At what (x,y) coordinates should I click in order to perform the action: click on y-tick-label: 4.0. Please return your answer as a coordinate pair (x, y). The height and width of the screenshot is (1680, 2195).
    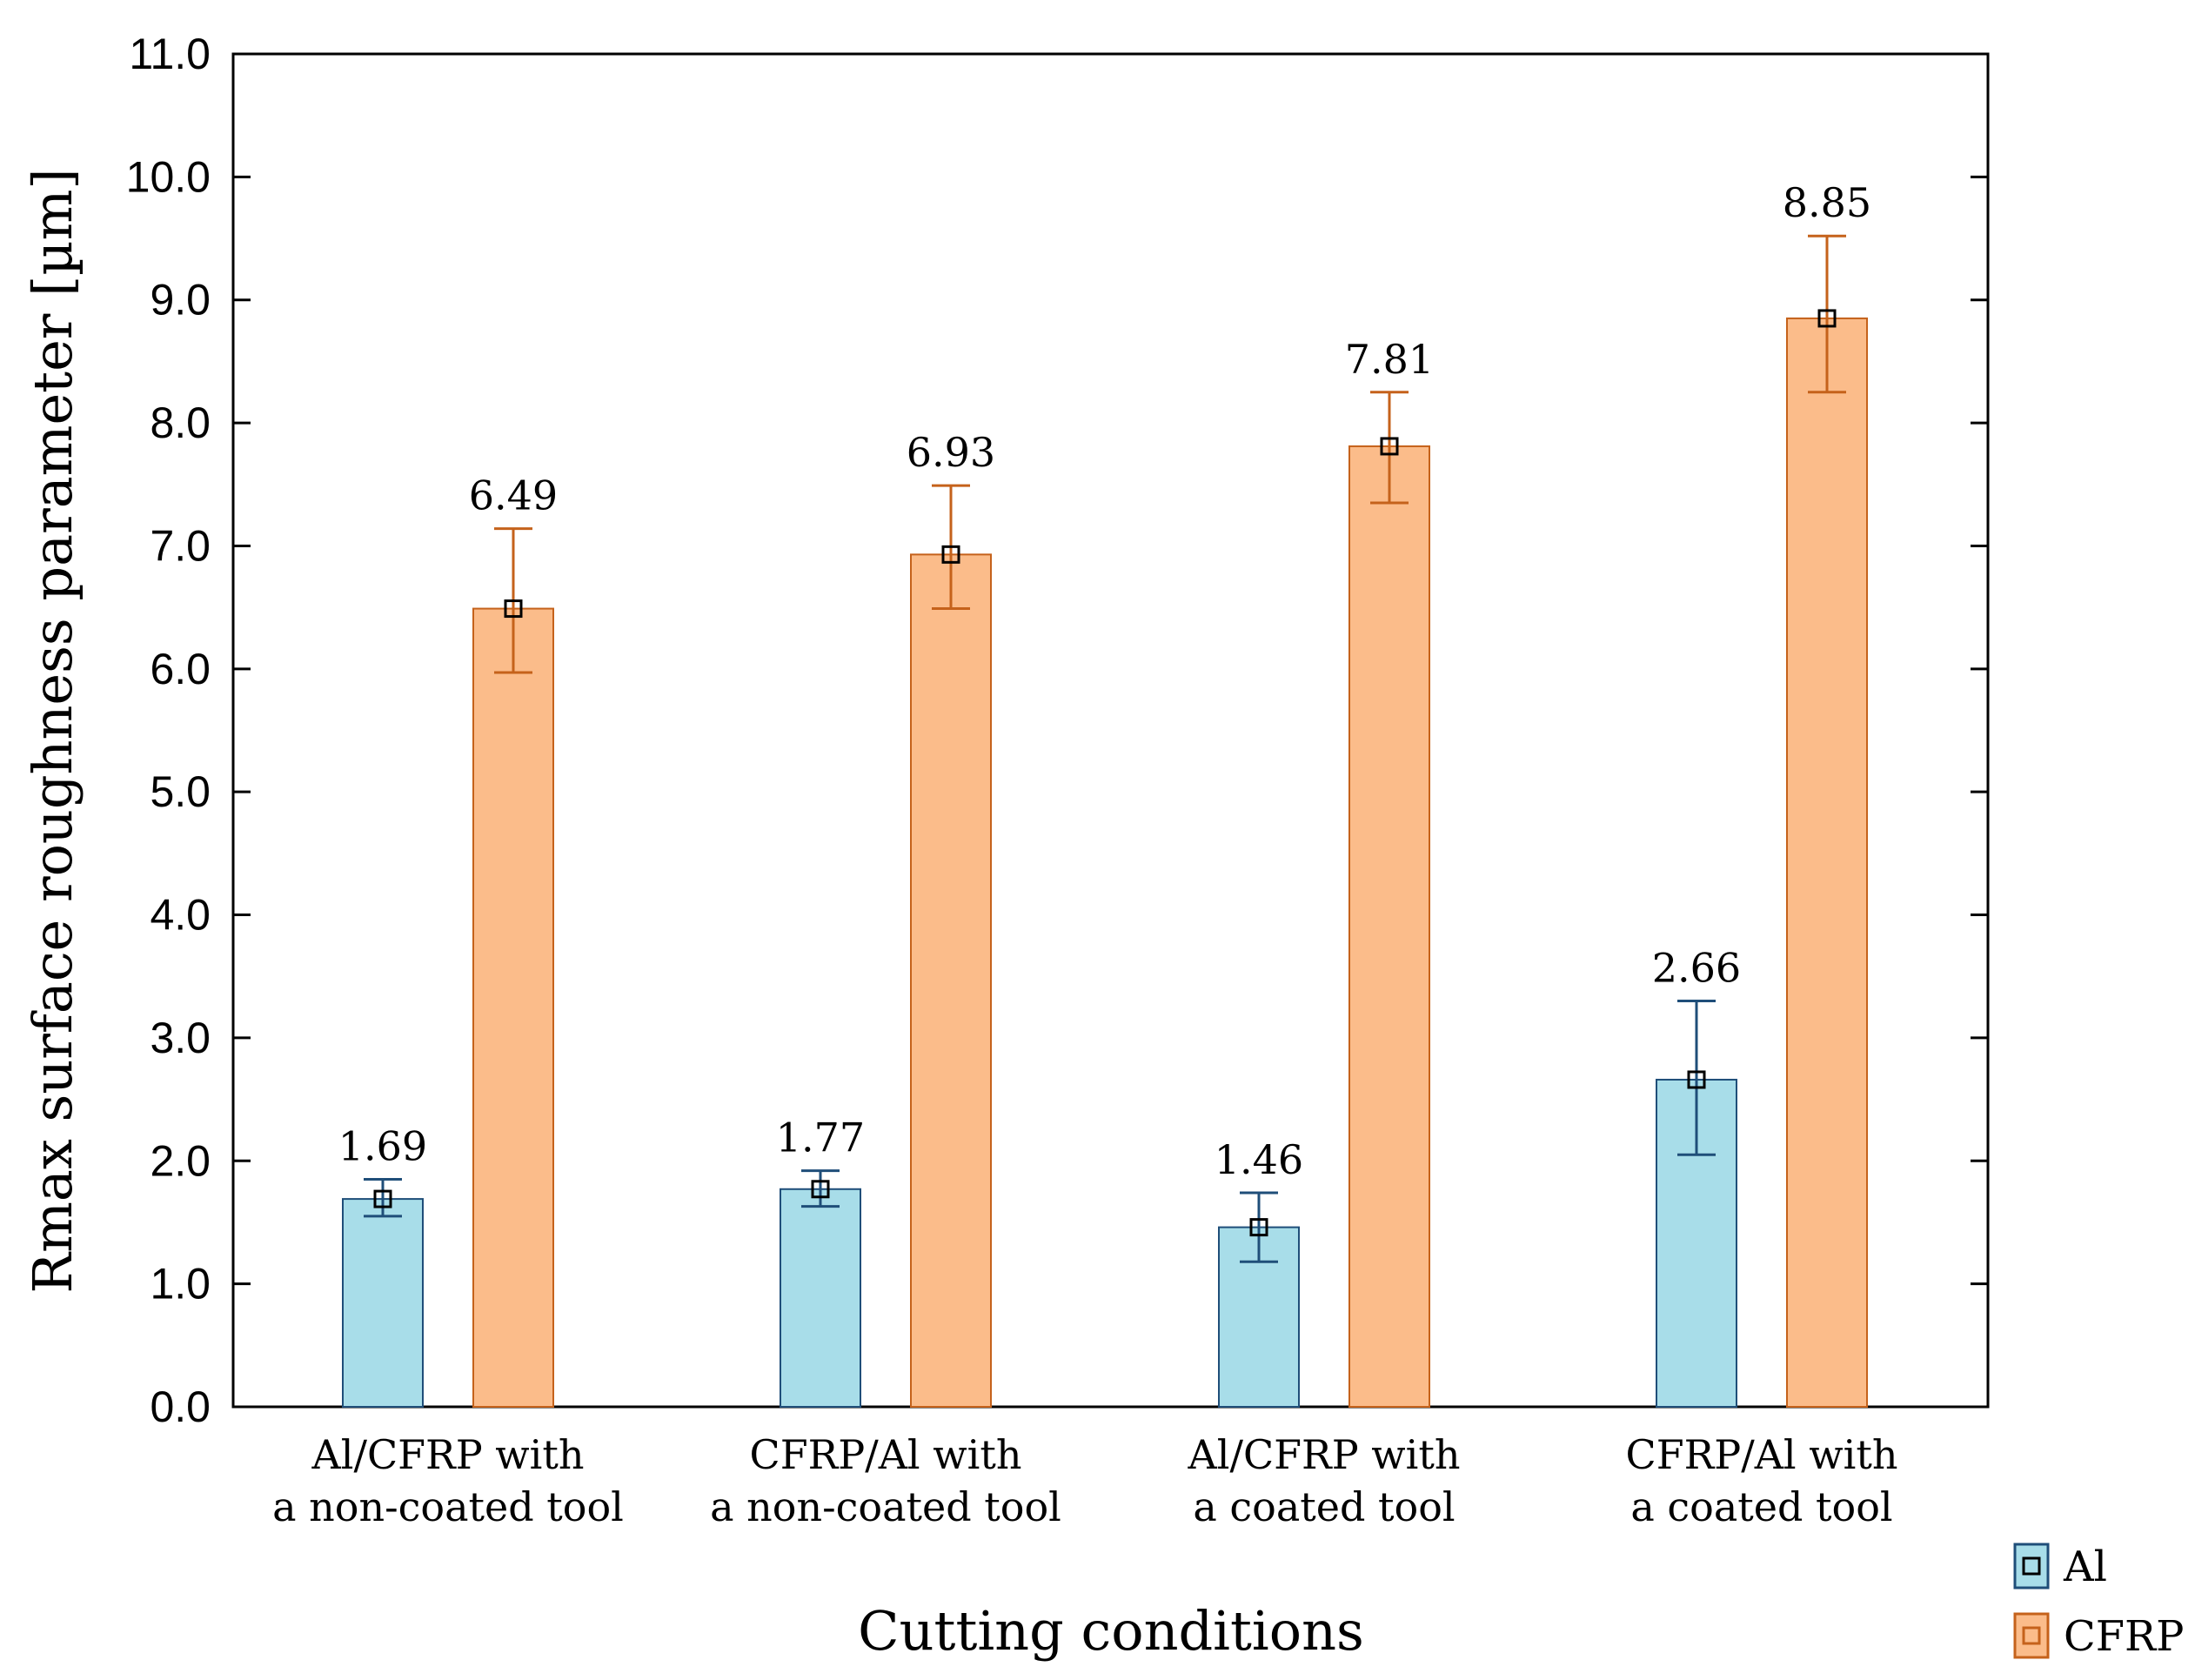
    Looking at the image, I should click on (180, 915).